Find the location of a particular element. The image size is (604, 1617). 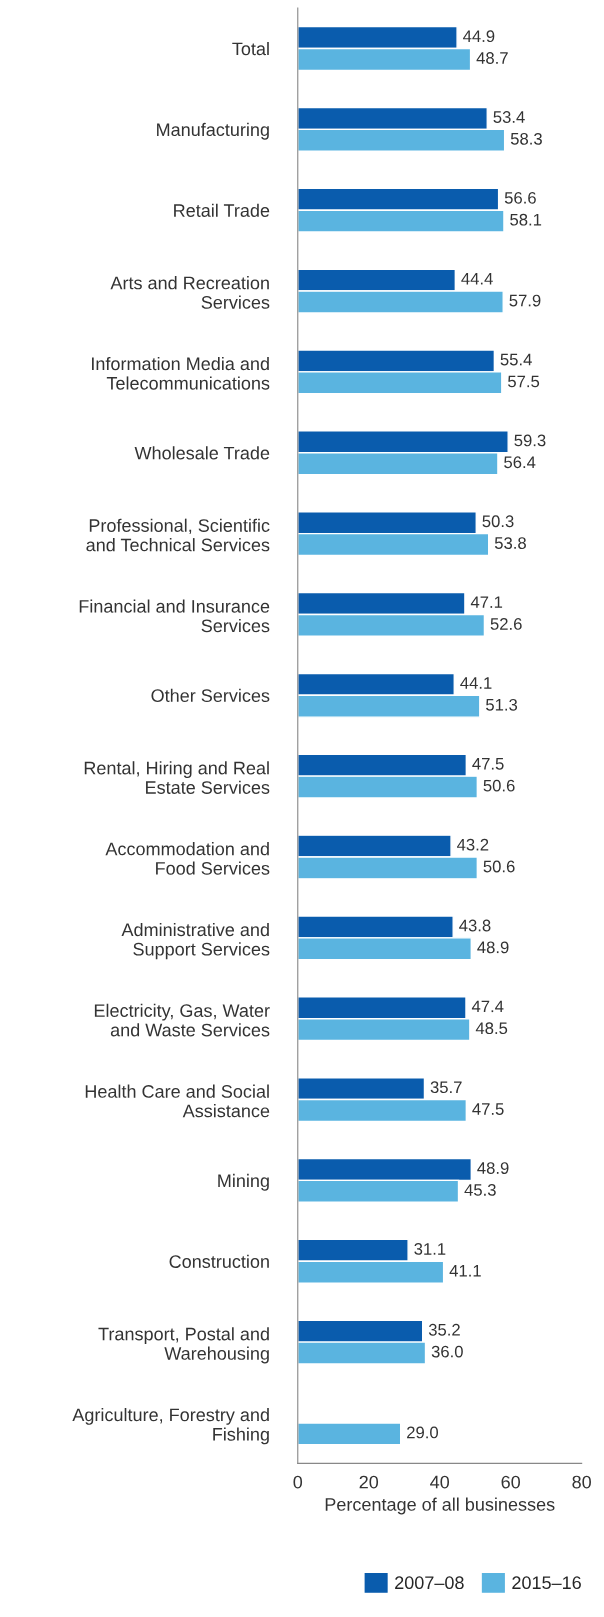

y-tick-label: Retail Trade is located at coordinates (222, 210).